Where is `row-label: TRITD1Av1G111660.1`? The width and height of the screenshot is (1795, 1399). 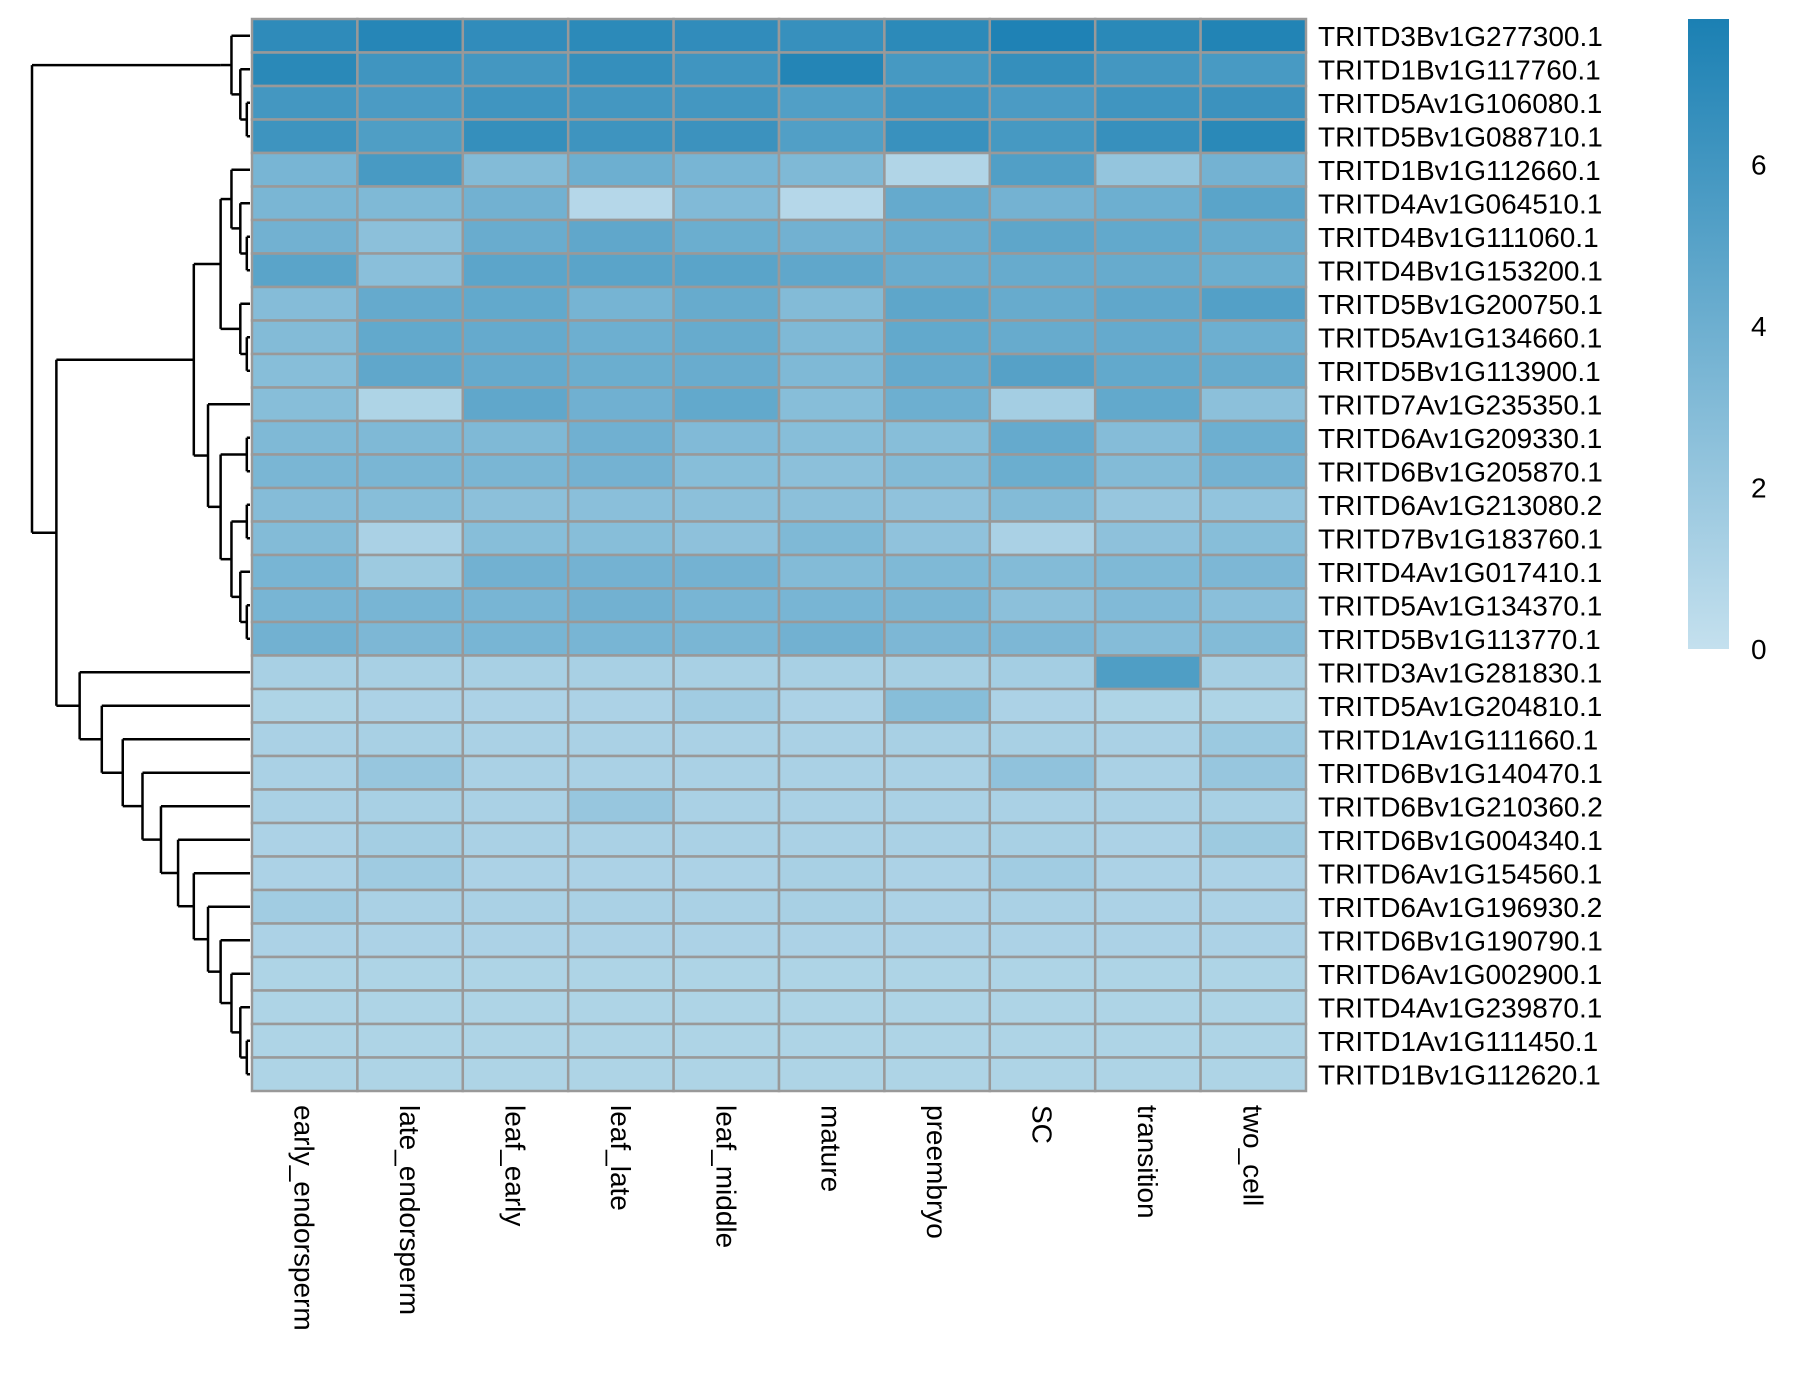
row-label: TRITD1Av1G111660.1 is located at coordinates (1458, 739).